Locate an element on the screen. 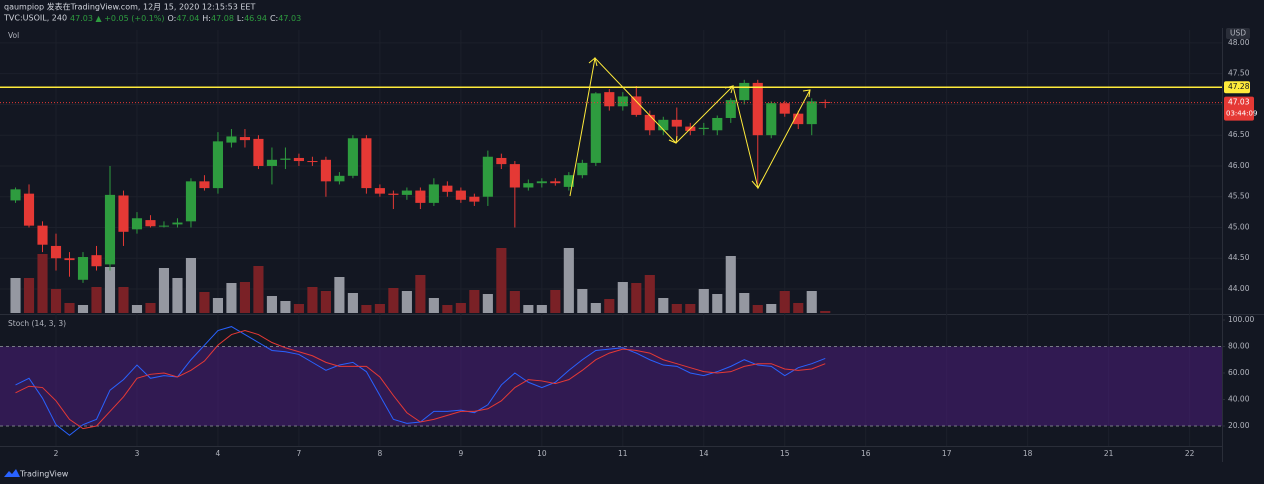 The height and width of the screenshot is (484, 1264). x-tick-label: 14 is located at coordinates (704, 453).